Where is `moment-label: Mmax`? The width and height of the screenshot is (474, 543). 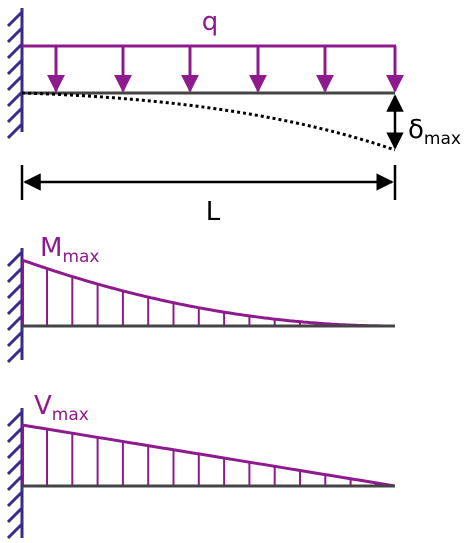 moment-label: Mmax is located at coordinates (69, 250).